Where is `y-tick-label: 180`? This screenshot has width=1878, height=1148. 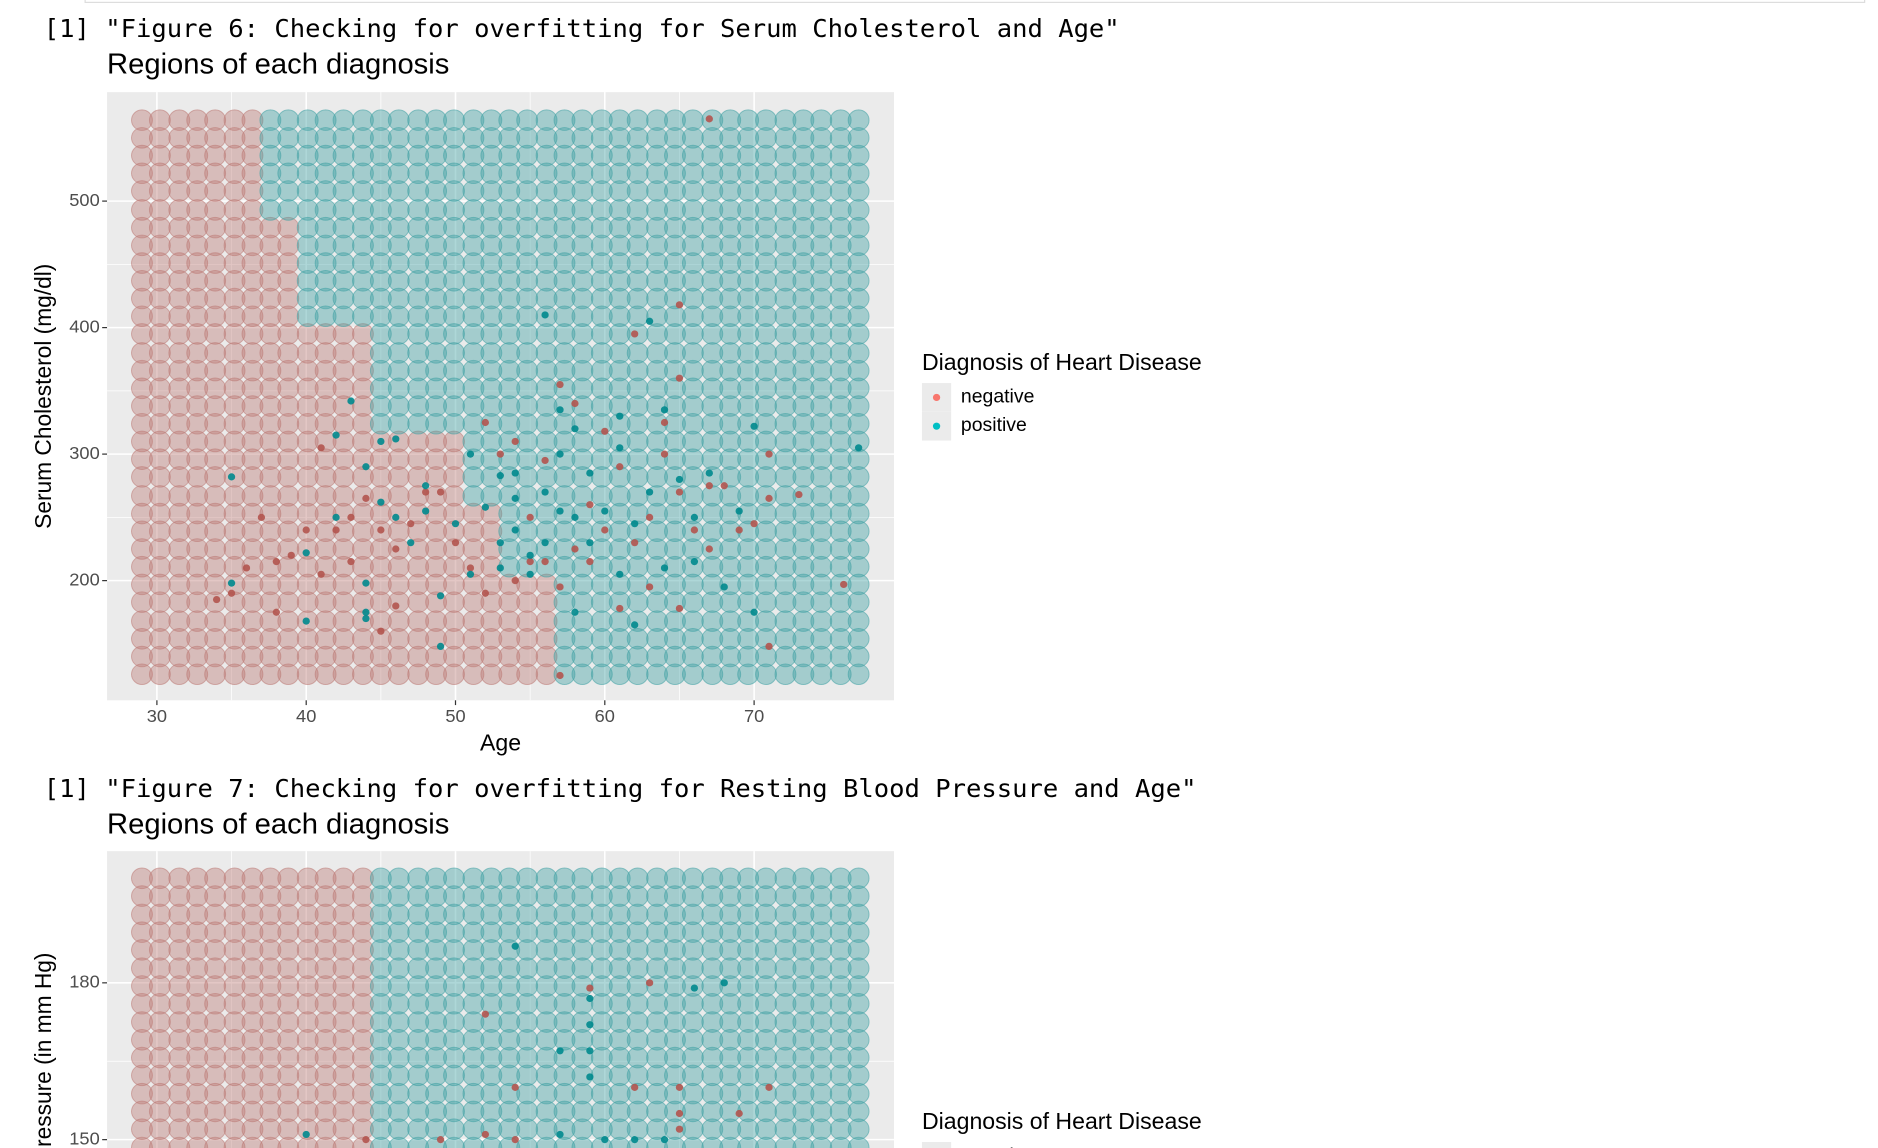
y-tick-label: 180 is located at coordinates (84, 982).